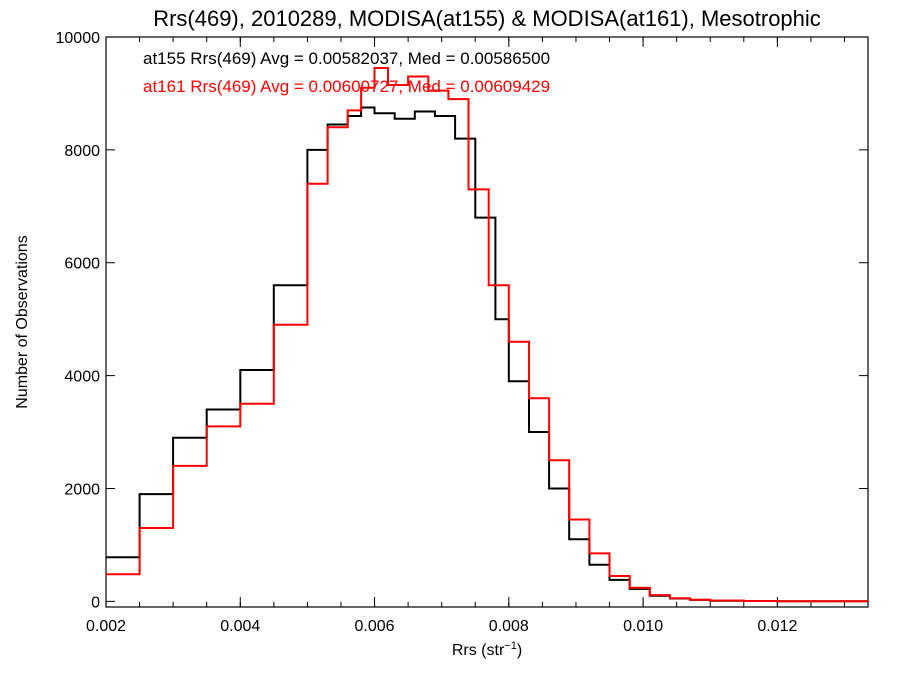 The image size is (900, 675). Describe the element at coordinates (82, 377) in the screenshot. I see `y-tick-label: 4000` at that location.